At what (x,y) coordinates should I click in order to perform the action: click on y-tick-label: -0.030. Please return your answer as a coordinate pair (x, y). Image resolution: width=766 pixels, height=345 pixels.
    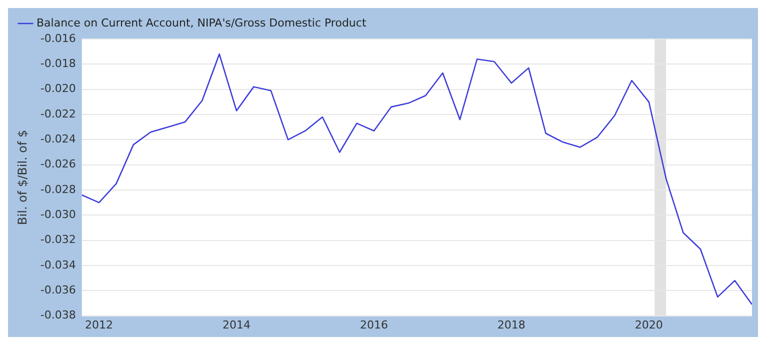
    Looking at the image, I should click on (58, 215).